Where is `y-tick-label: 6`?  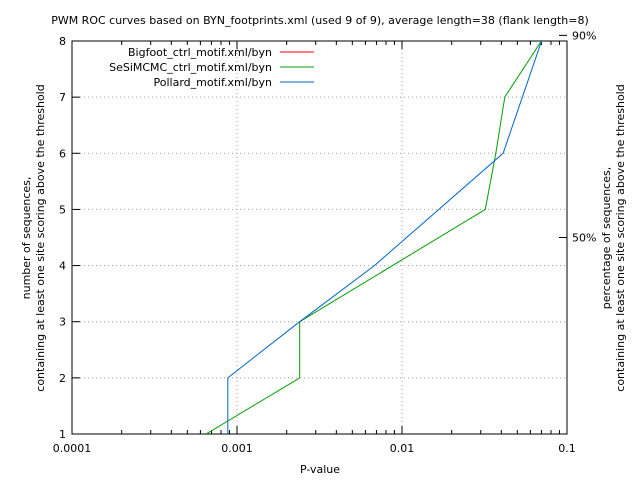
y-tick-label: 6 is located at coordinates (62, 153).